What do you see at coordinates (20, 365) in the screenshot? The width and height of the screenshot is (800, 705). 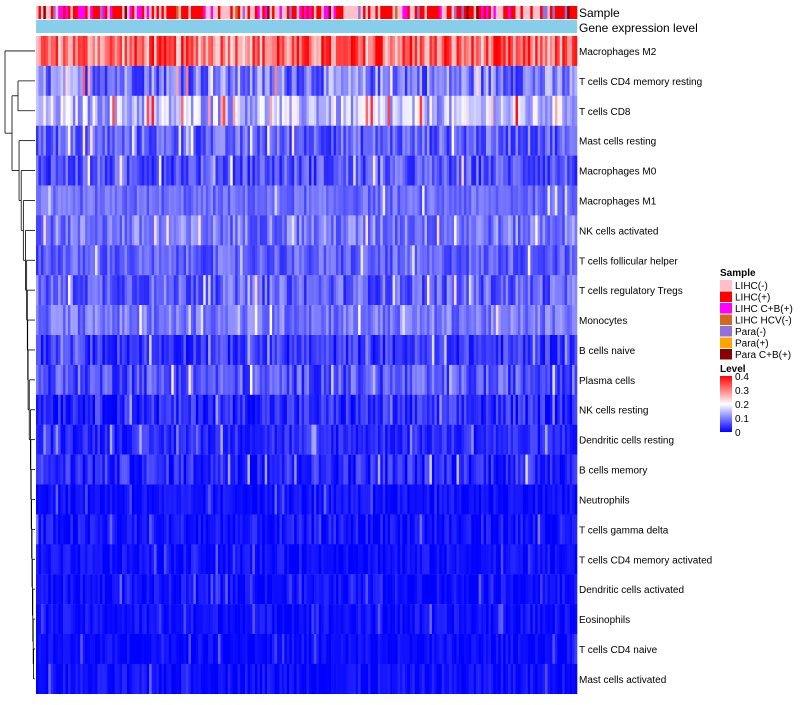 I see `row-dendrogram` at bounding box center [20, 365].